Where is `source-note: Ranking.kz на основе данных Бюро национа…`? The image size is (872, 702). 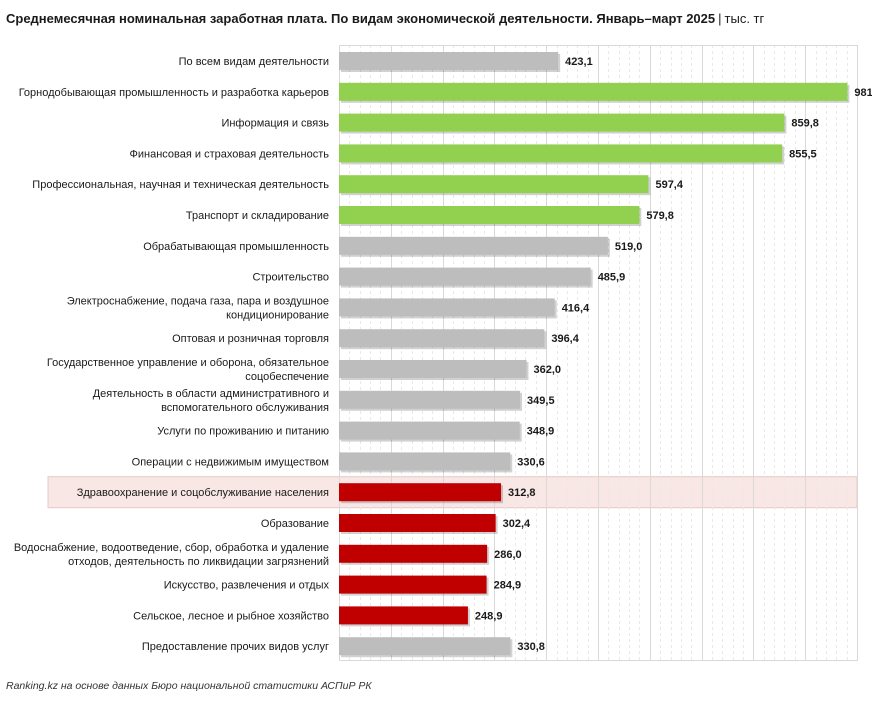 source-note: Ranking.kz на основе данных Бюро национа… is located at coordinates (189, 686).